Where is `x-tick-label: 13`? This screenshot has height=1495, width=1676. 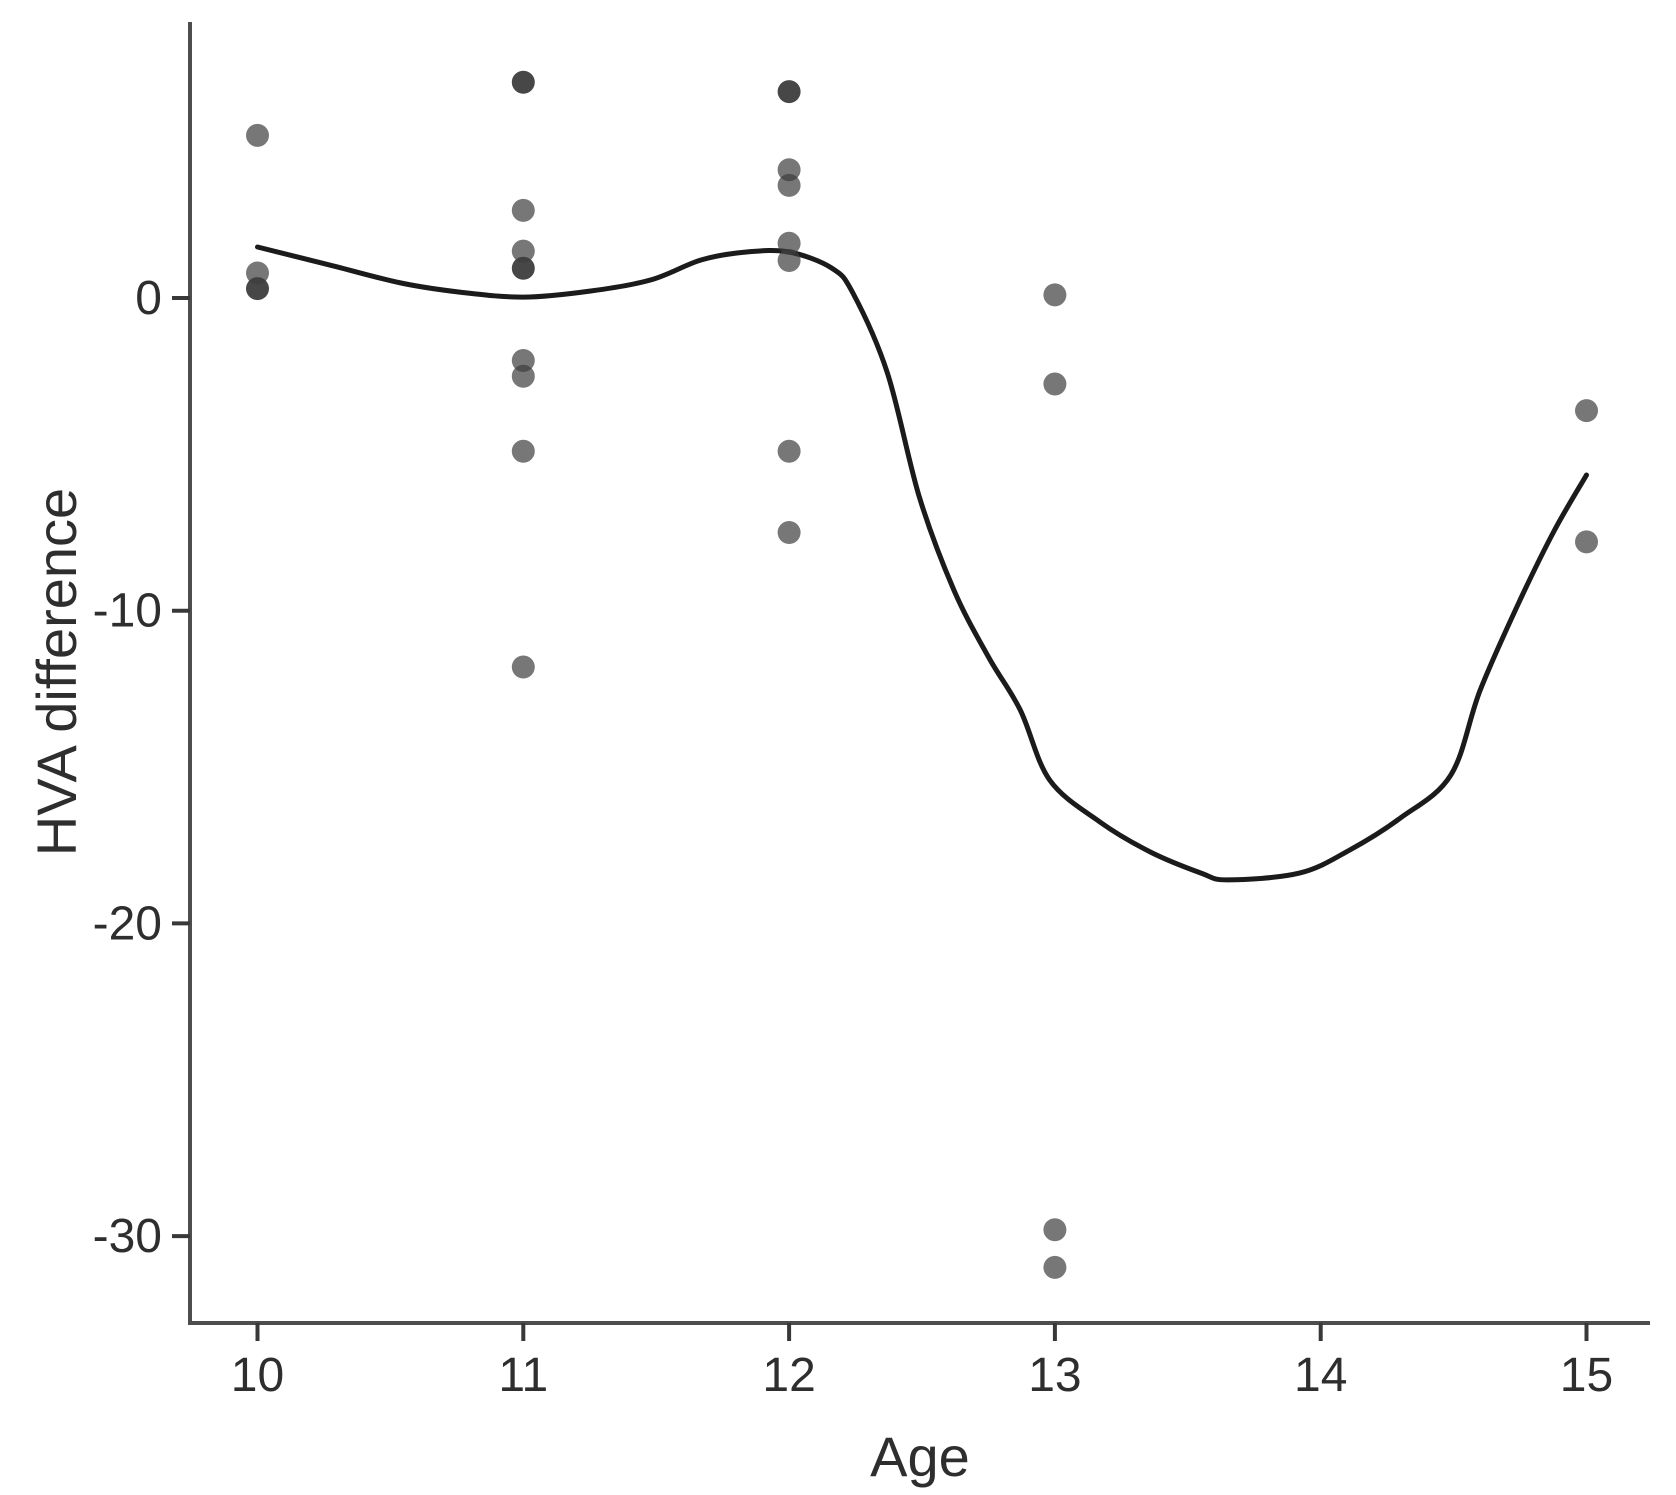
x-tick-label: 13 is located at coordinates (1054, 1375).